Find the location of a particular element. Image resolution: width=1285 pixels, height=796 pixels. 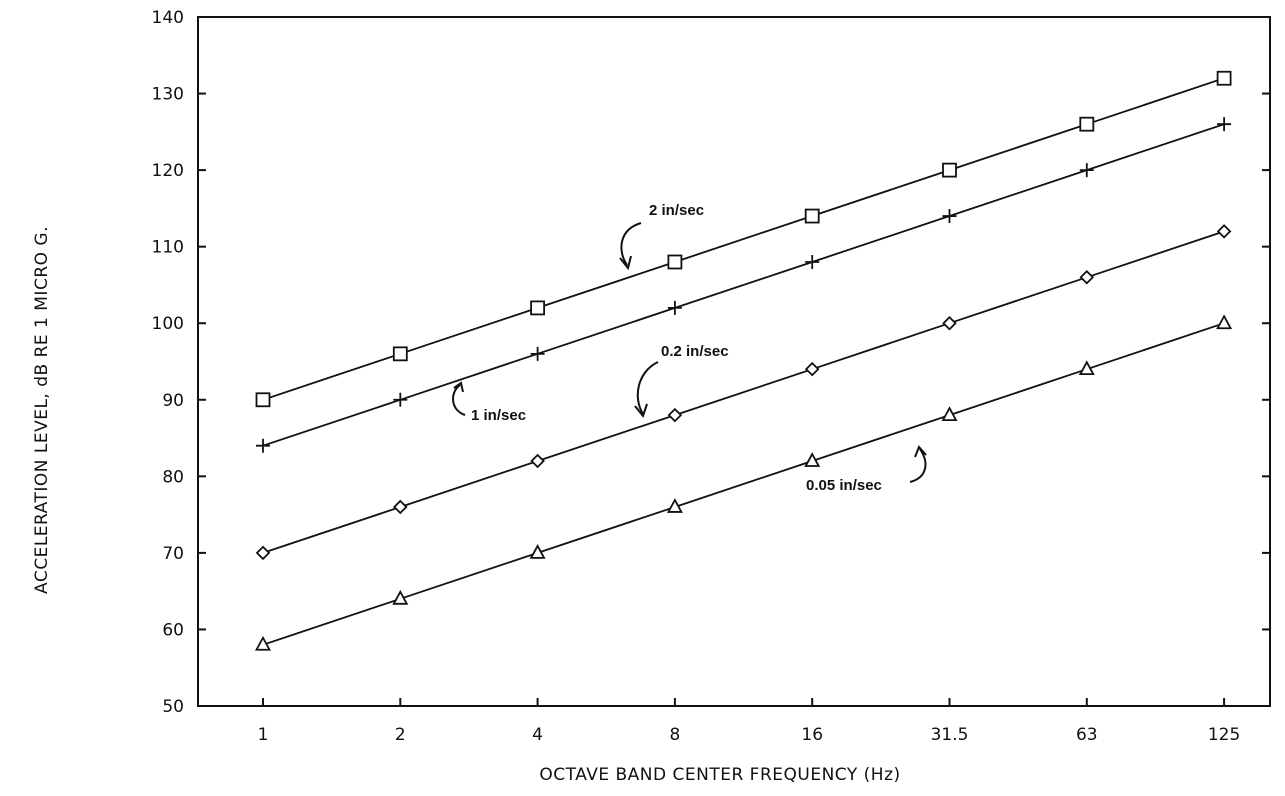

y-tick-label: 120 is located at coordinates (168, 171).